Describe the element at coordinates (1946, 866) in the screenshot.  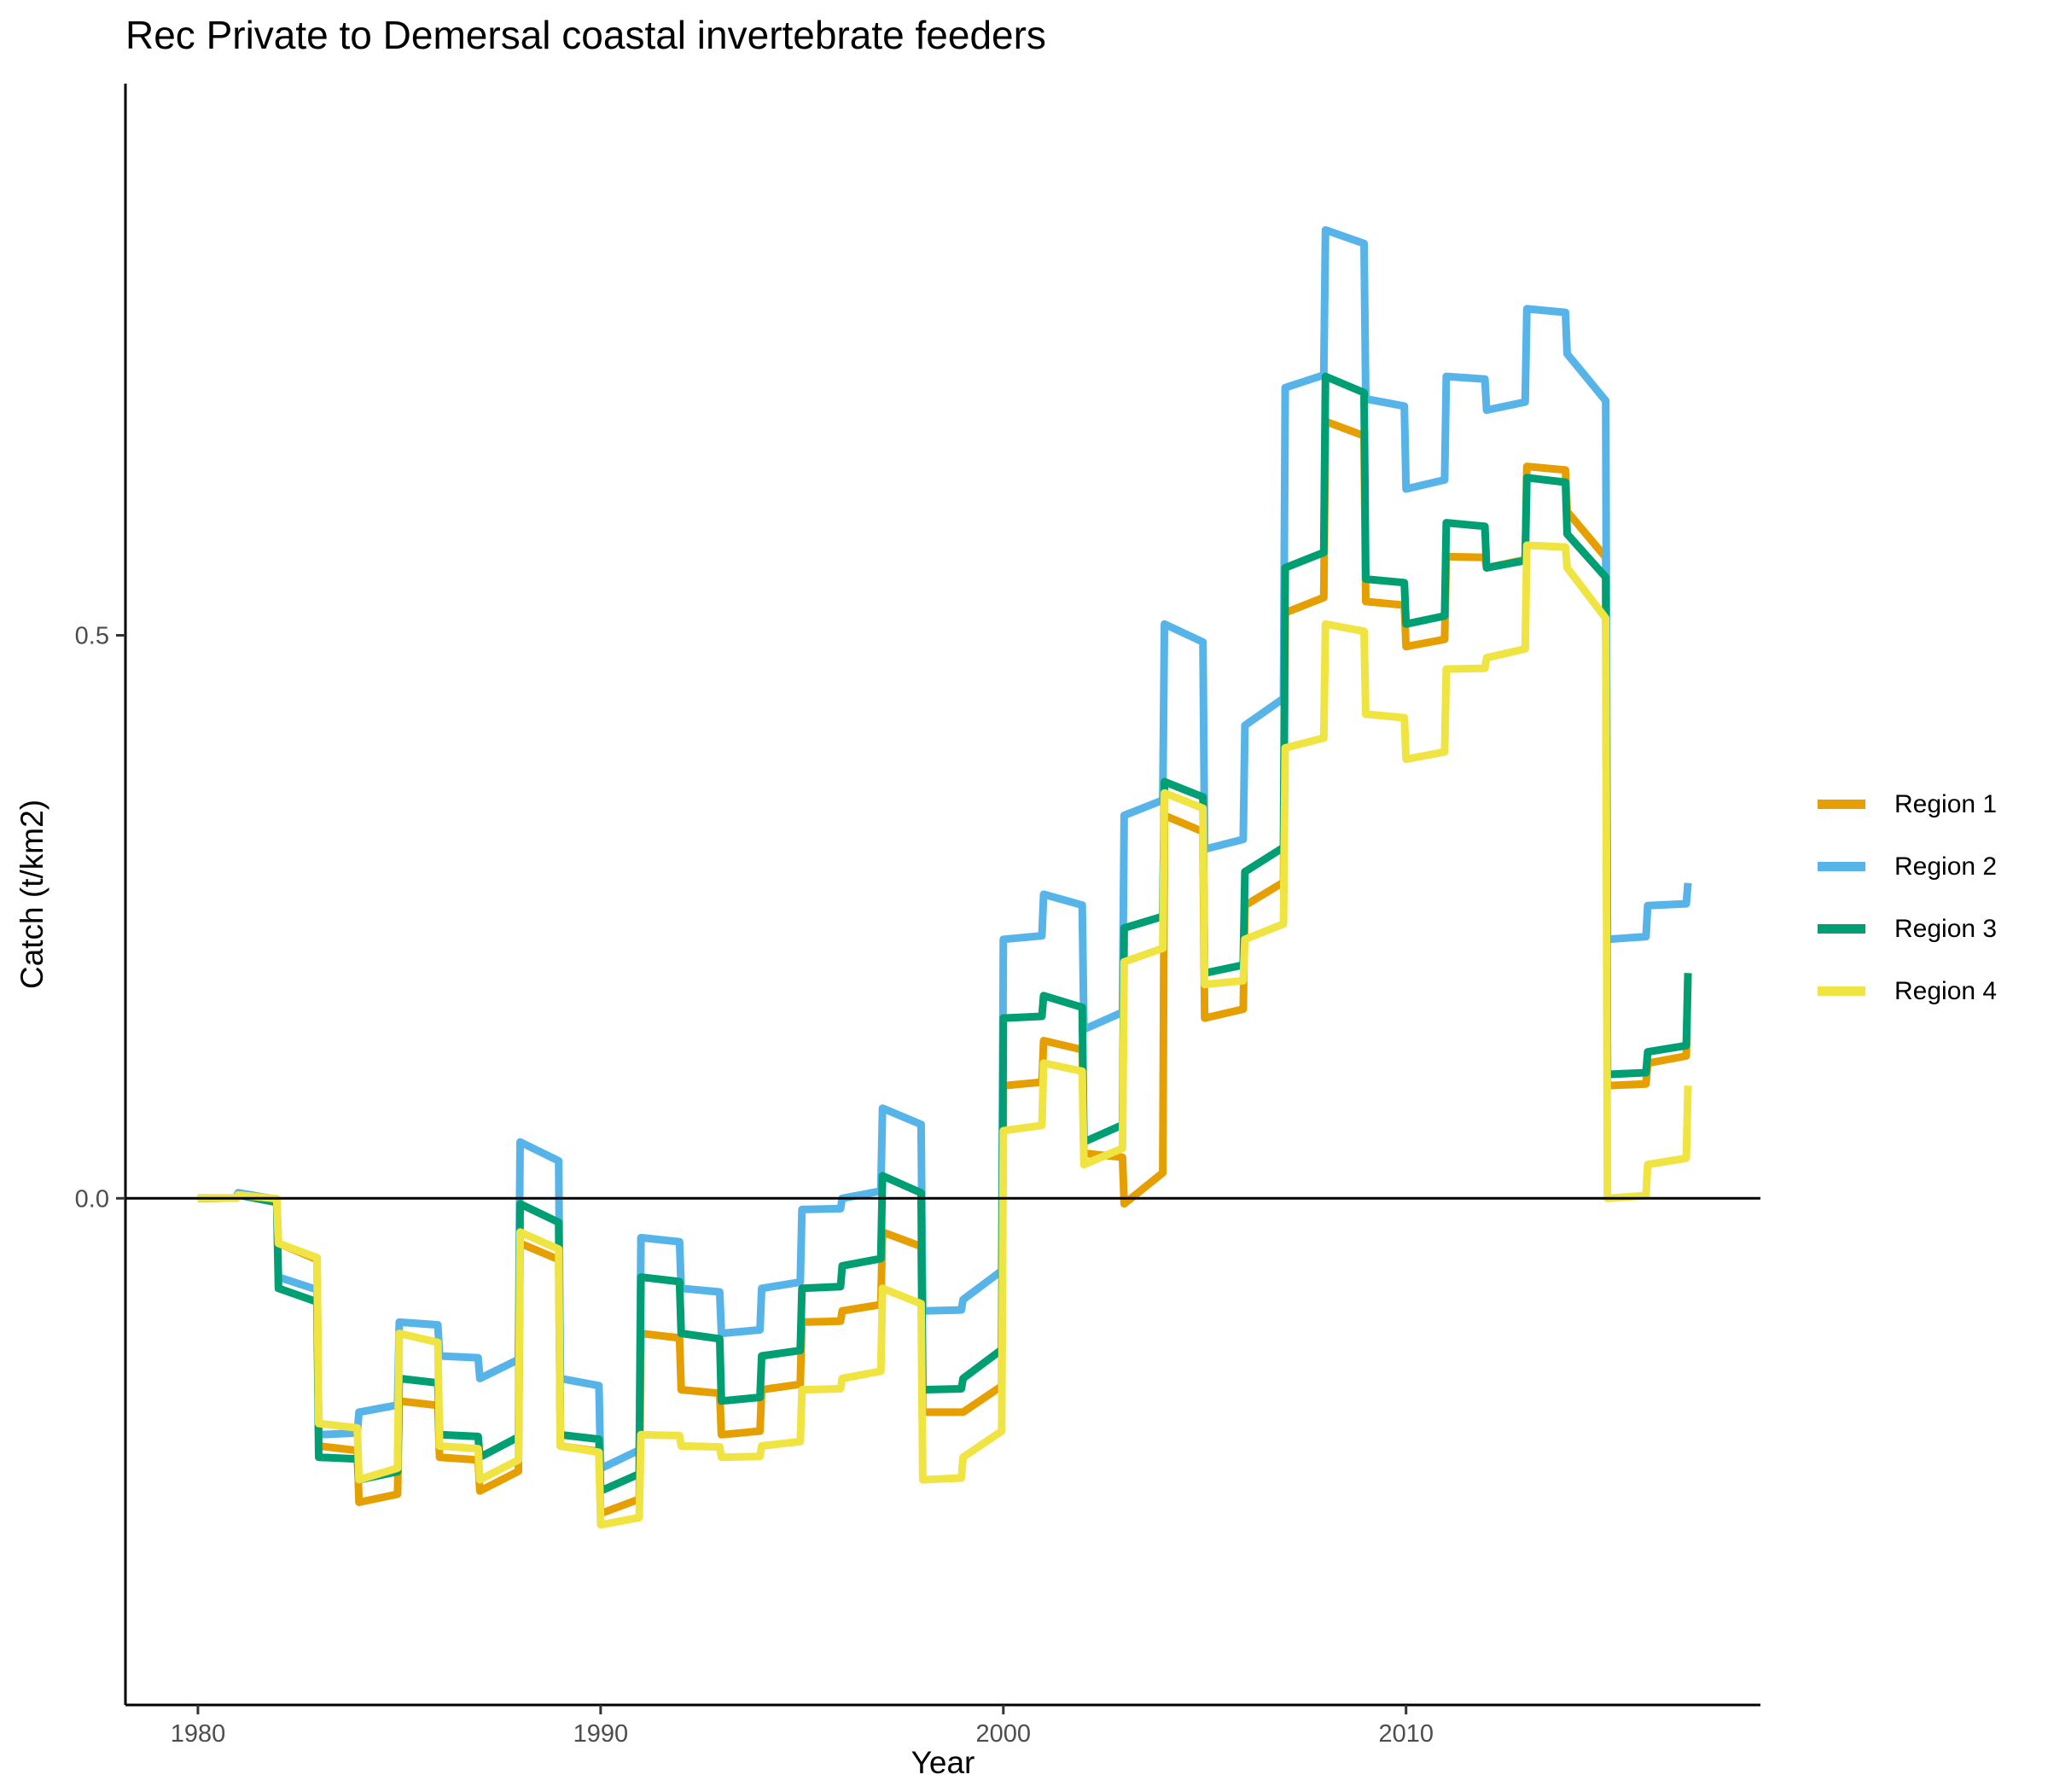
I see `legend-label-region-2: Region 2` at that location.